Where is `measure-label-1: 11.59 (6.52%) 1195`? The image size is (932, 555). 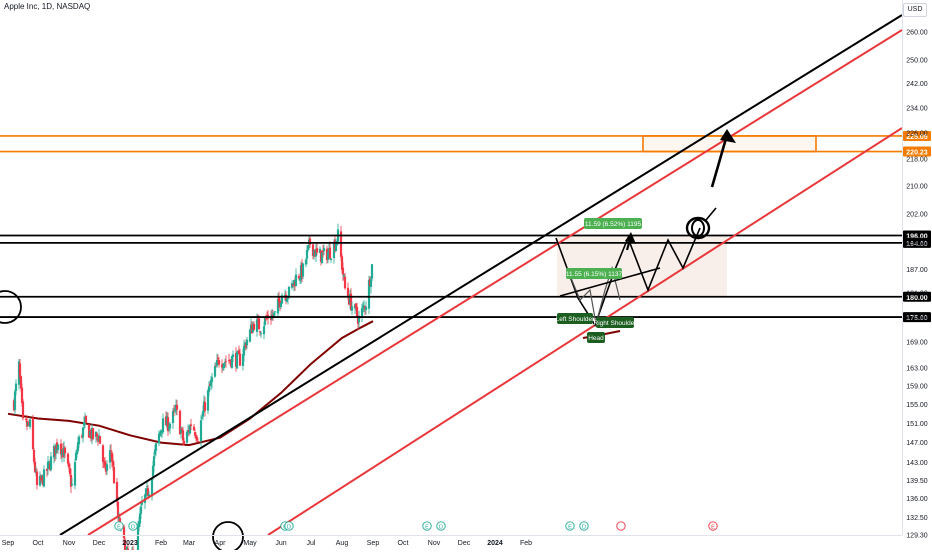 measure-label-1: 11.59 (6.52%) 1195 is located at coordinates (613, 224).